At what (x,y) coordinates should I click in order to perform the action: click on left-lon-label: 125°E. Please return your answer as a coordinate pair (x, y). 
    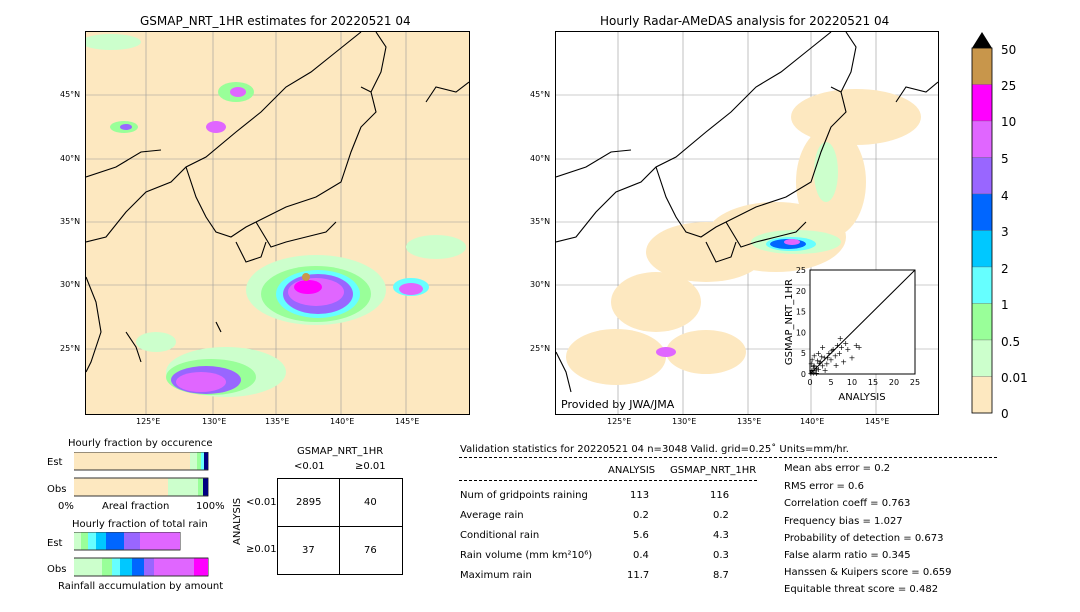
    Looking at the image, I should click on (148, 421).